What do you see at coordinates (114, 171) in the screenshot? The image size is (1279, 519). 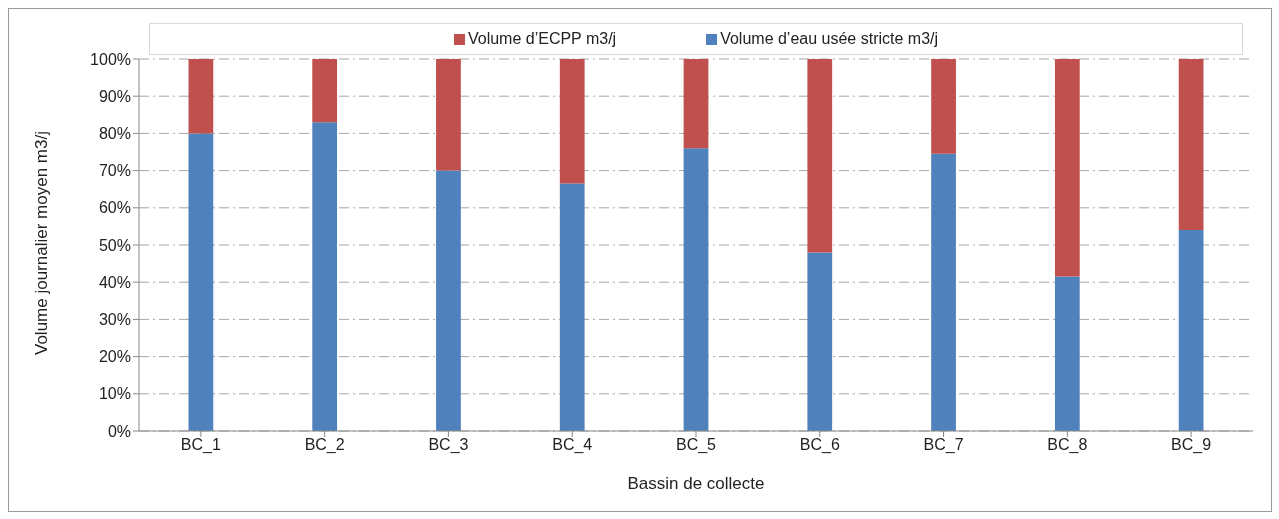 I see `y-tick-label: 70%` at bounding box center [114, 171].